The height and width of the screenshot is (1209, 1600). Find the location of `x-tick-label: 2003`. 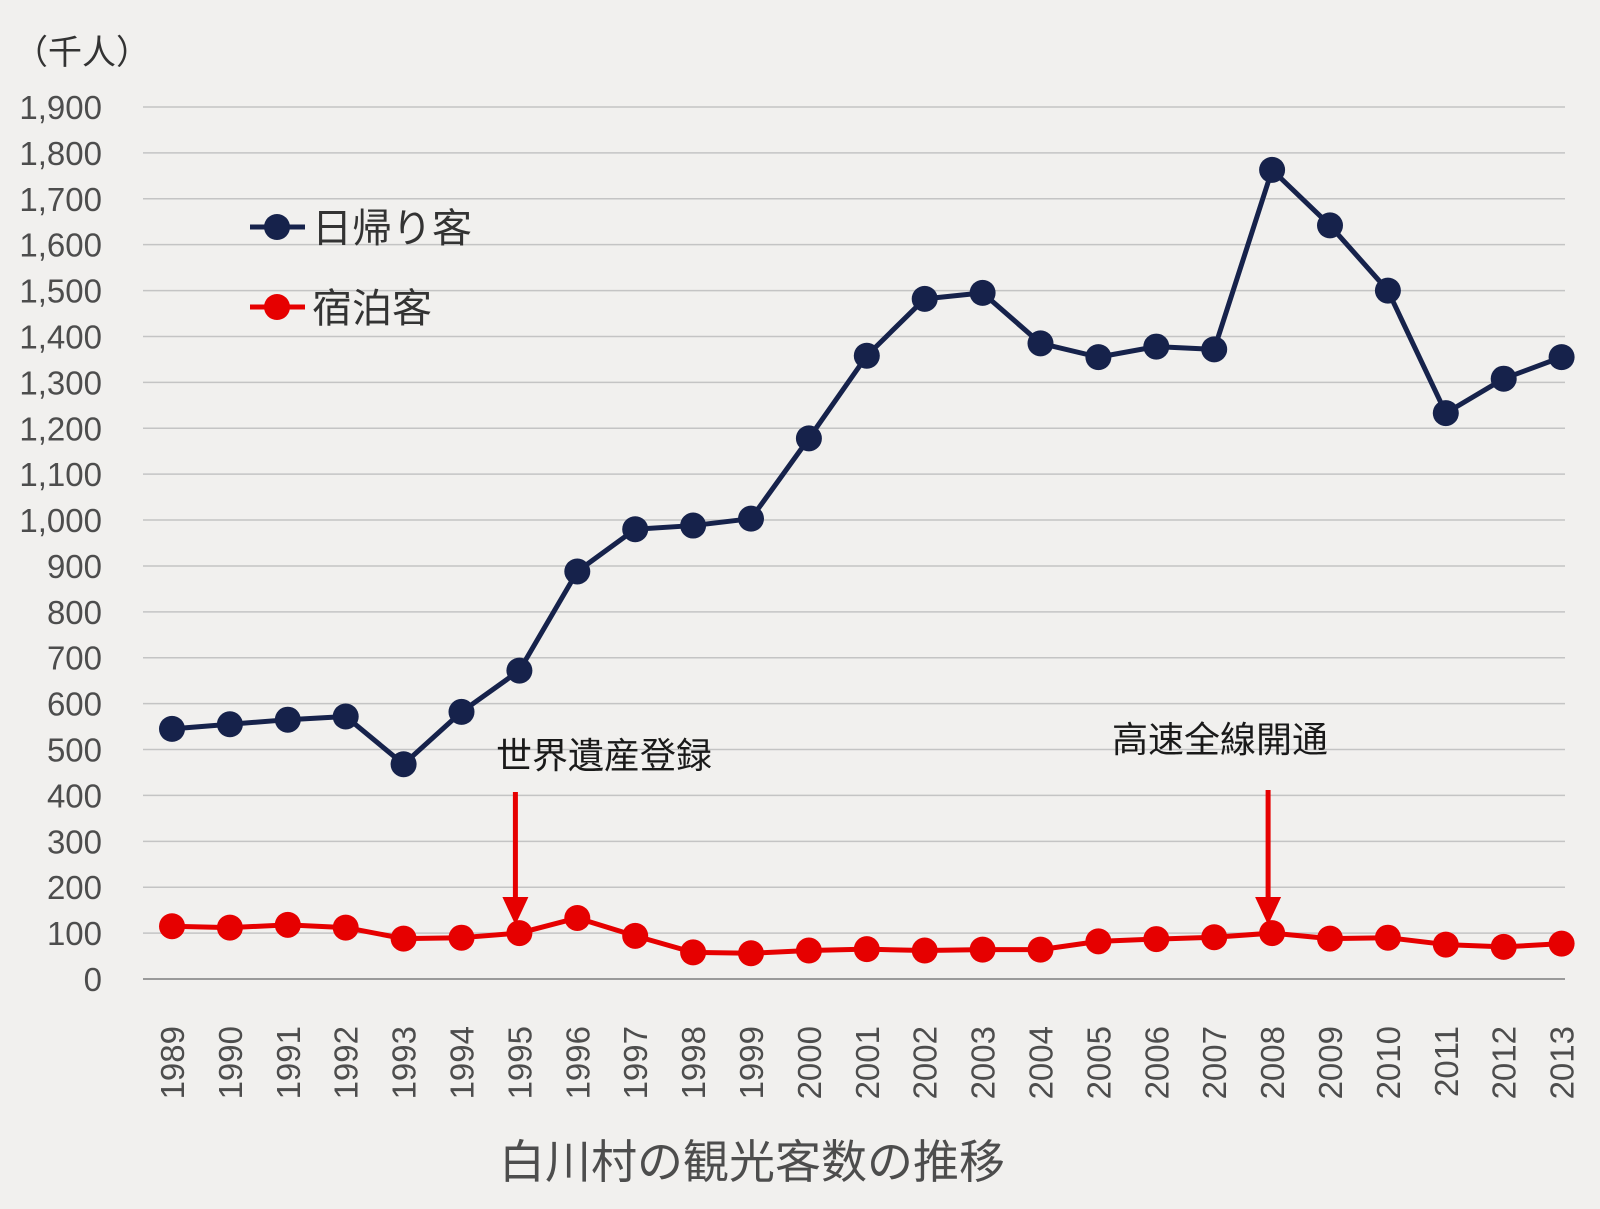

x-tick-label: 2003 is located at coordinates (983, 1062).